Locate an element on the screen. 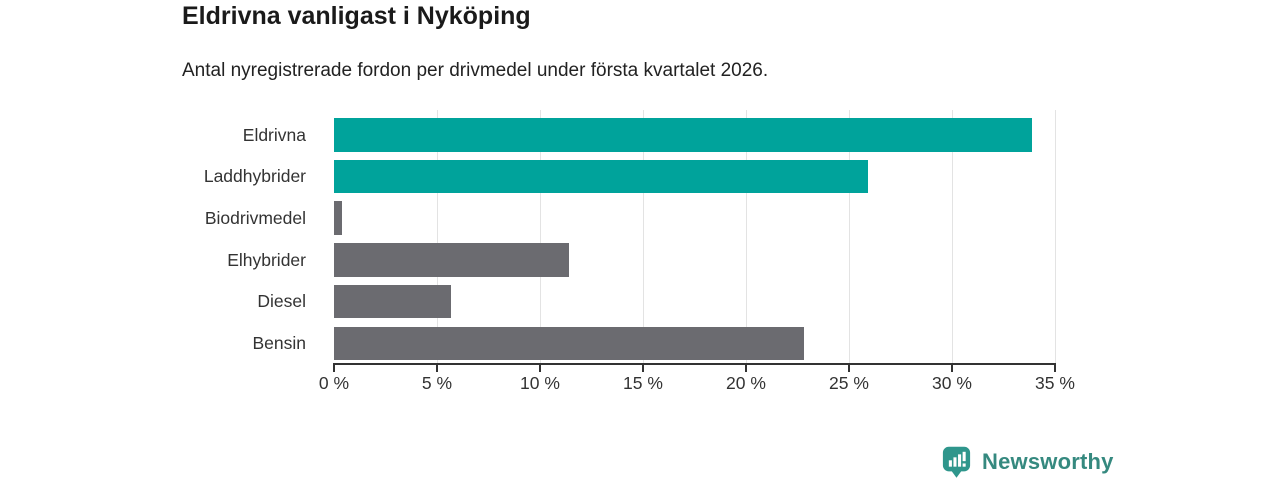  x-tick-label-0: 0 % is located at coordinates (334, 383).